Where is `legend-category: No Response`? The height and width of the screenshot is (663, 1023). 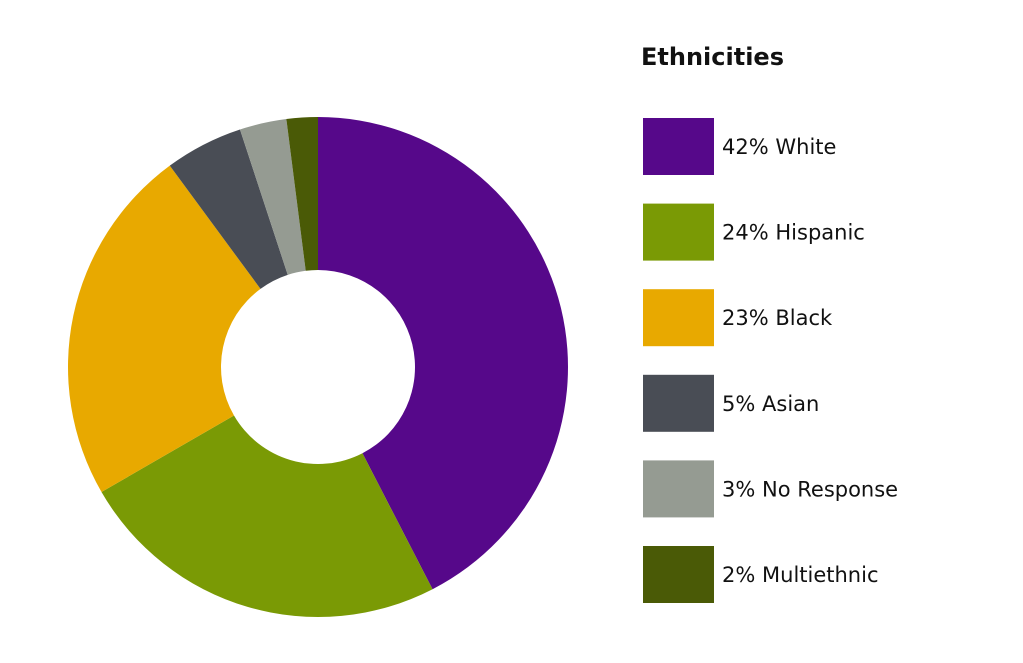 legend-category: No Response is located at coordinates (830, 489).